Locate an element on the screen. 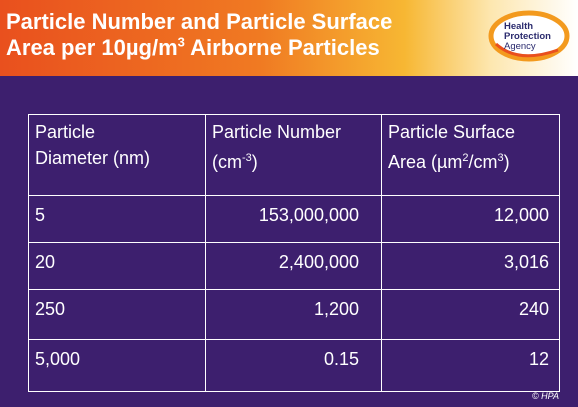 Image resolution: width=578 pixels, height=407 pixels. cell-diameter: 5 is located at coordinates (40, 215).